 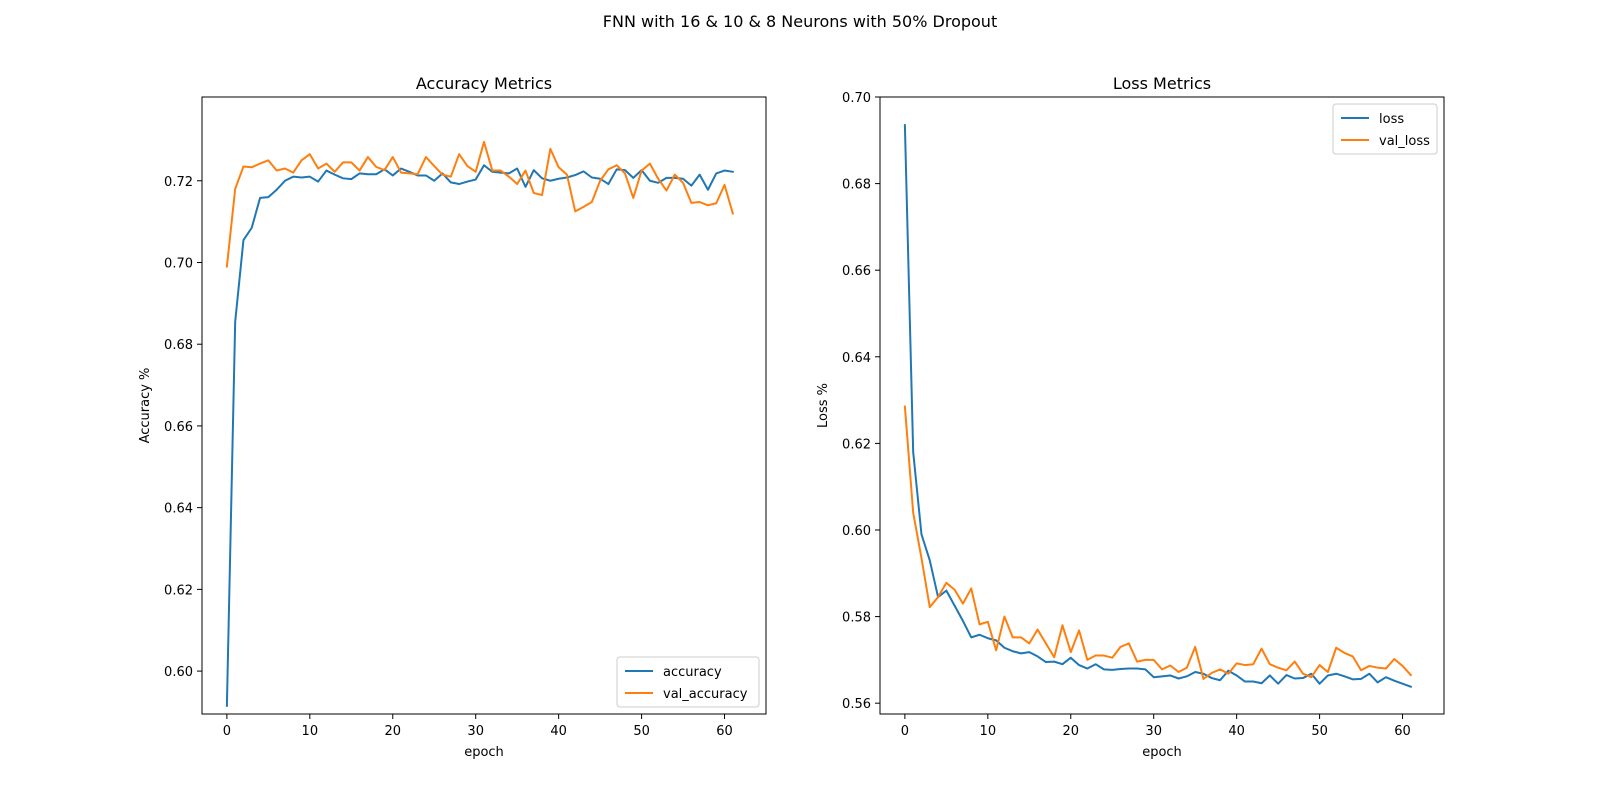 What do you see at coordinates (705, 694) in the screenshot?
I see `legend-label-val-accuracy: val_accuracy` at bounding box center [705, 694].